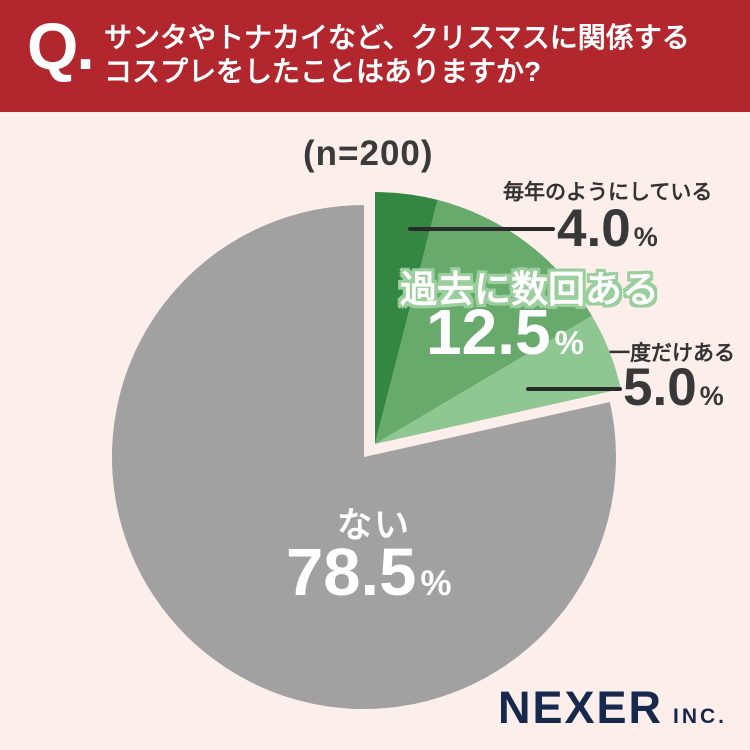 The height and width of the screenshot is (750, 750). What do you see at coordinates (488, 332) in the screenshot?
I see `value-number: 12.5` at bounding box center [488, 332].